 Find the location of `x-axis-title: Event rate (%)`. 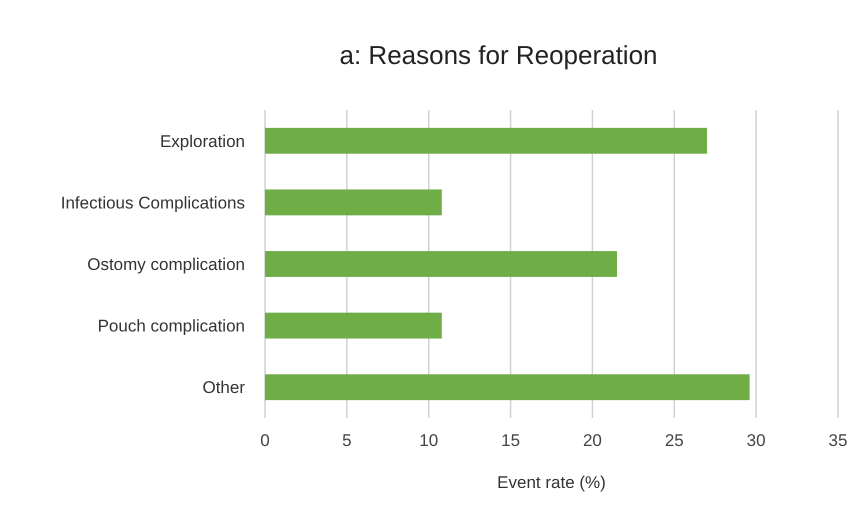

x-axis-title: Event rate (%) is located at coordinates (551, 482).